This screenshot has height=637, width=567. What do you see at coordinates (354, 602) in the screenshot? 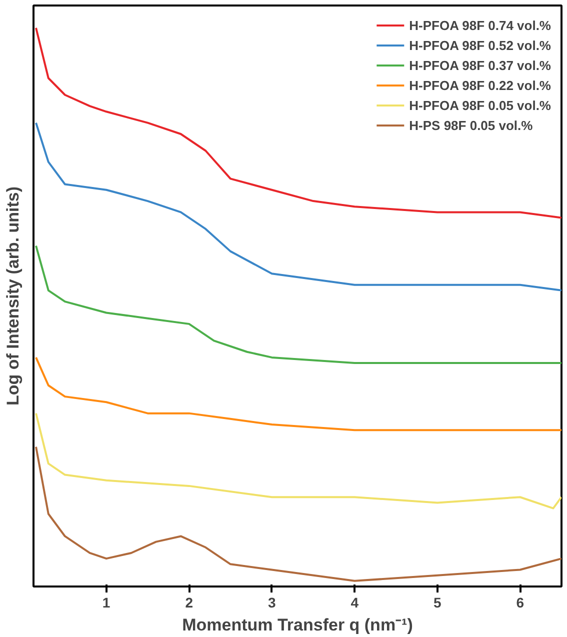
I see `x-tick-label: 4` at bounding box center [354, 602].